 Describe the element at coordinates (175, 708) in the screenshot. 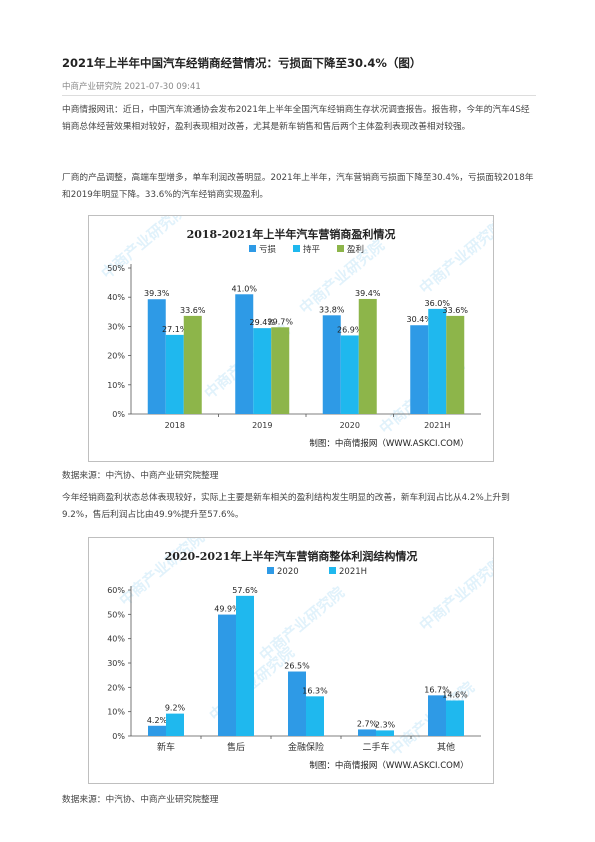

I see `data-label: 9.2%` at that location.